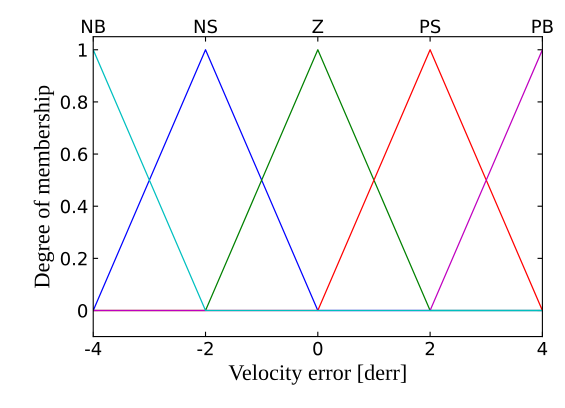 This screenshot has height=408, width=565. I want to click on x-tick-label: -4, so click(93, 349).